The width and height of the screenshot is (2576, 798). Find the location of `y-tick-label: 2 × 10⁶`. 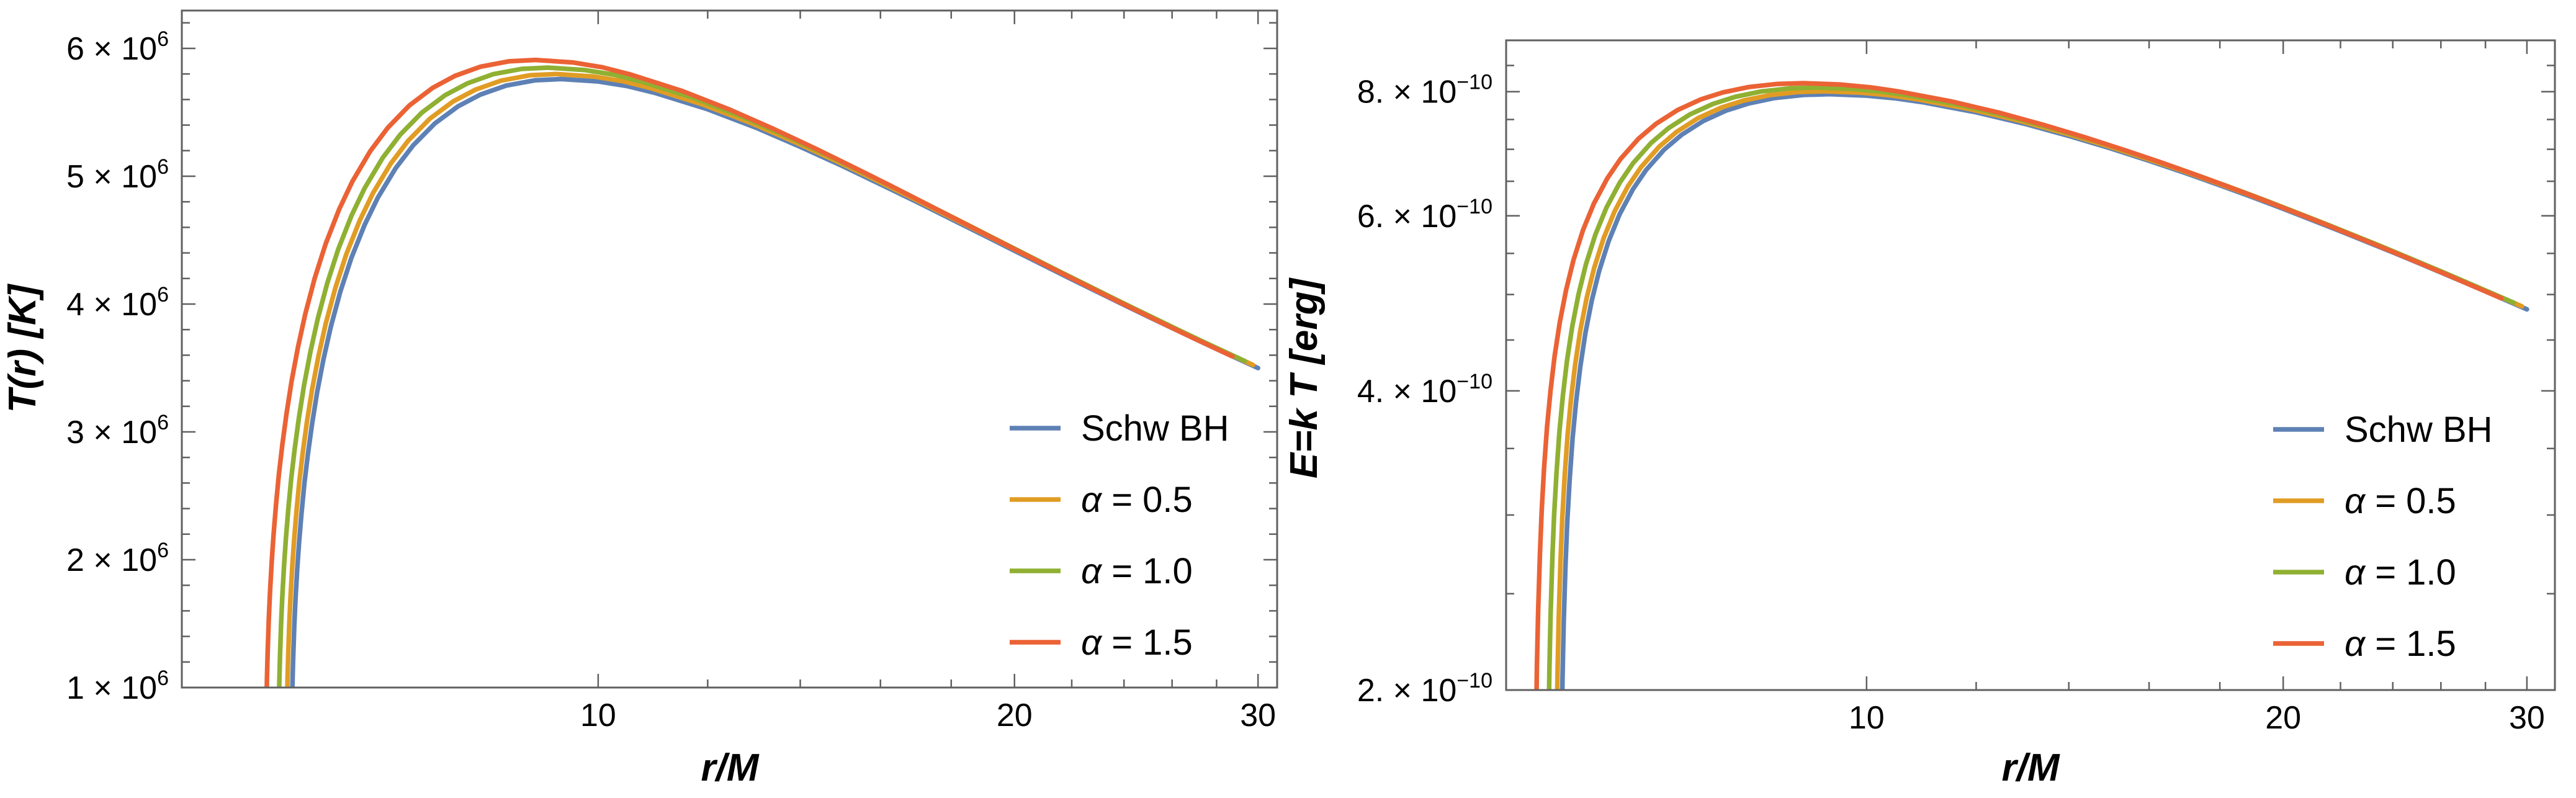

y-tick-label: 2 × 10⁶ is located at coordinates (117, 558).